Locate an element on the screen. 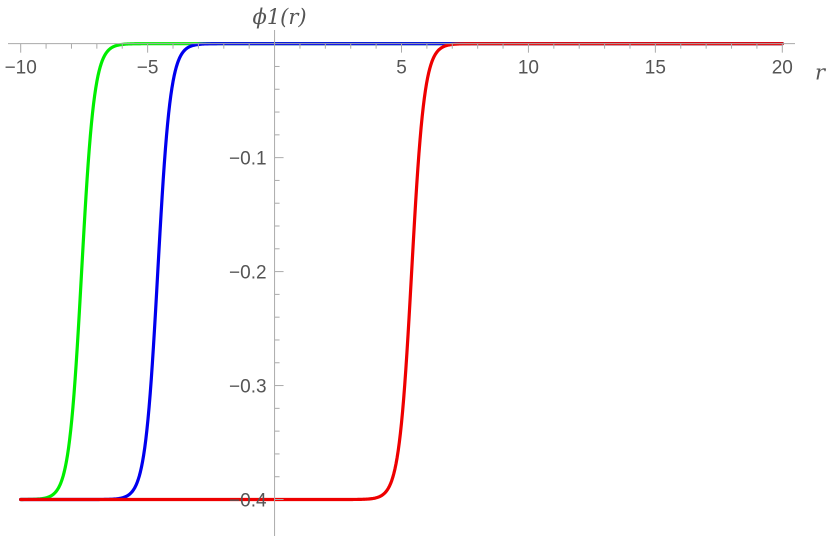  y-tick-label: −0.1 is located at coordinates (248, 159).